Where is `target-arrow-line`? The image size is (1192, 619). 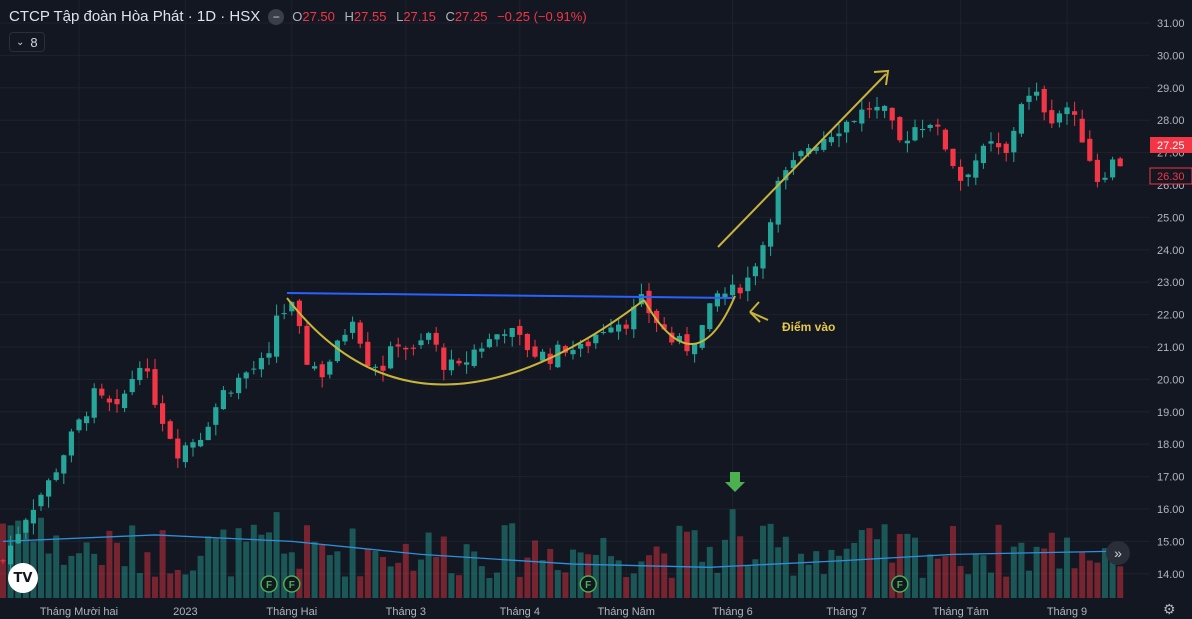
target-arrow-line is located at coordinates (802, 160).